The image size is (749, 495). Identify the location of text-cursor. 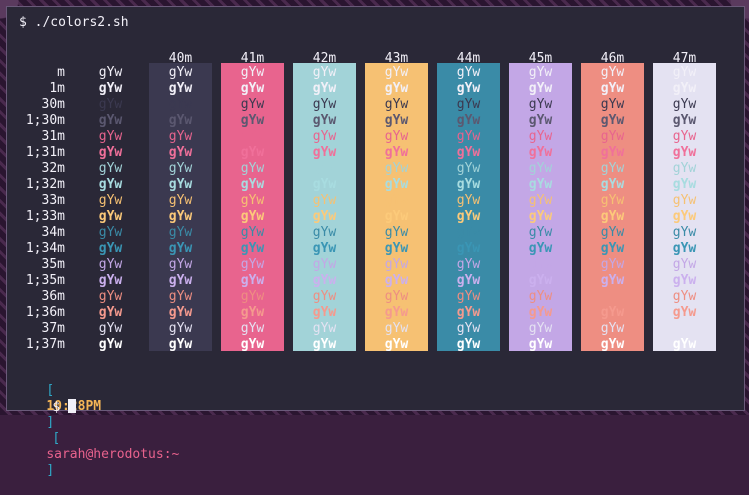
(71, 406).